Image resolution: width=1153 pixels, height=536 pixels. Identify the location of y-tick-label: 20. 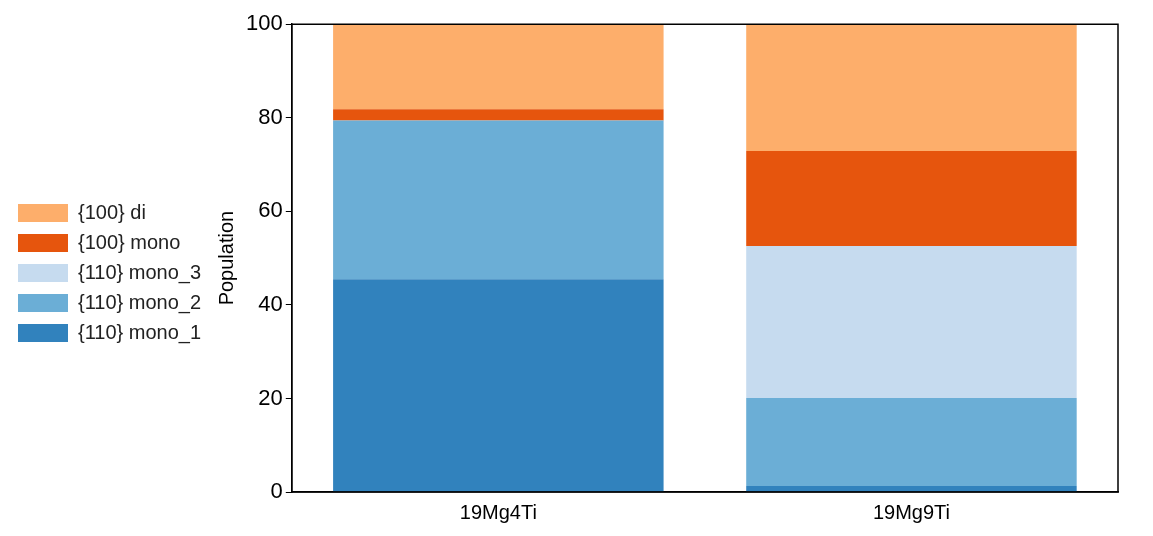
(270, 397).